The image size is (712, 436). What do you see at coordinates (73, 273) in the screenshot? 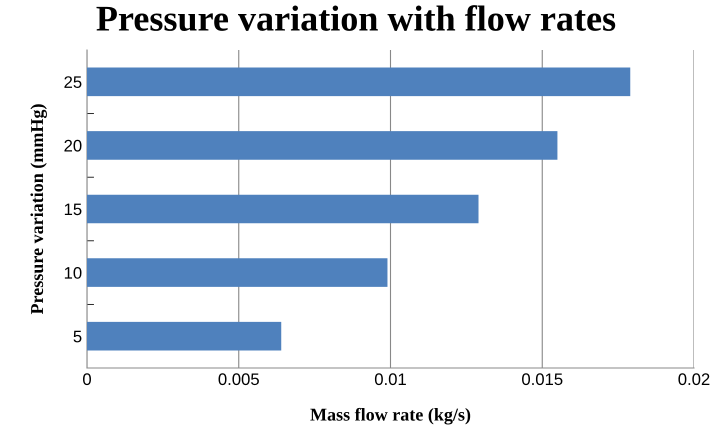
I see `y-tick-label: 10` at bounding box center [73, 273].